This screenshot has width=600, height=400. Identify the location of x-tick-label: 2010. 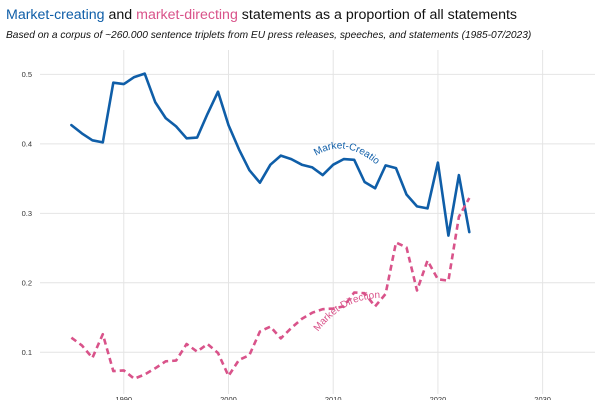
(333, 397).